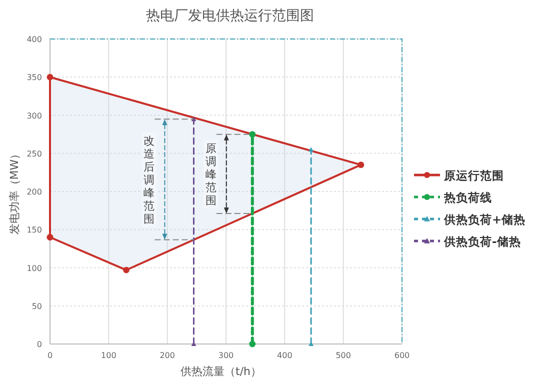  Describe the element at coordinates (34, 39) in the screenshot. I see `y-tick-label: 400` at that location.